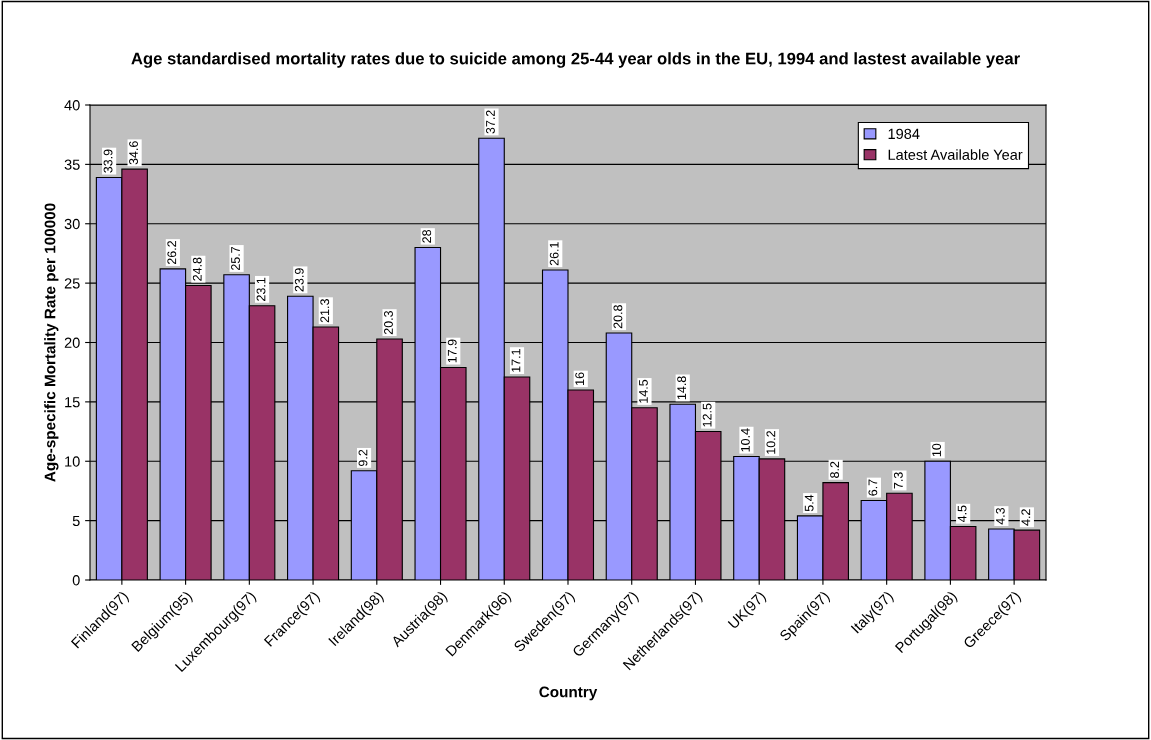  What do you see at coordinates (707, 415) in the screenshot?
I see `data-label: 12.5` at bounding box center [707, 415].